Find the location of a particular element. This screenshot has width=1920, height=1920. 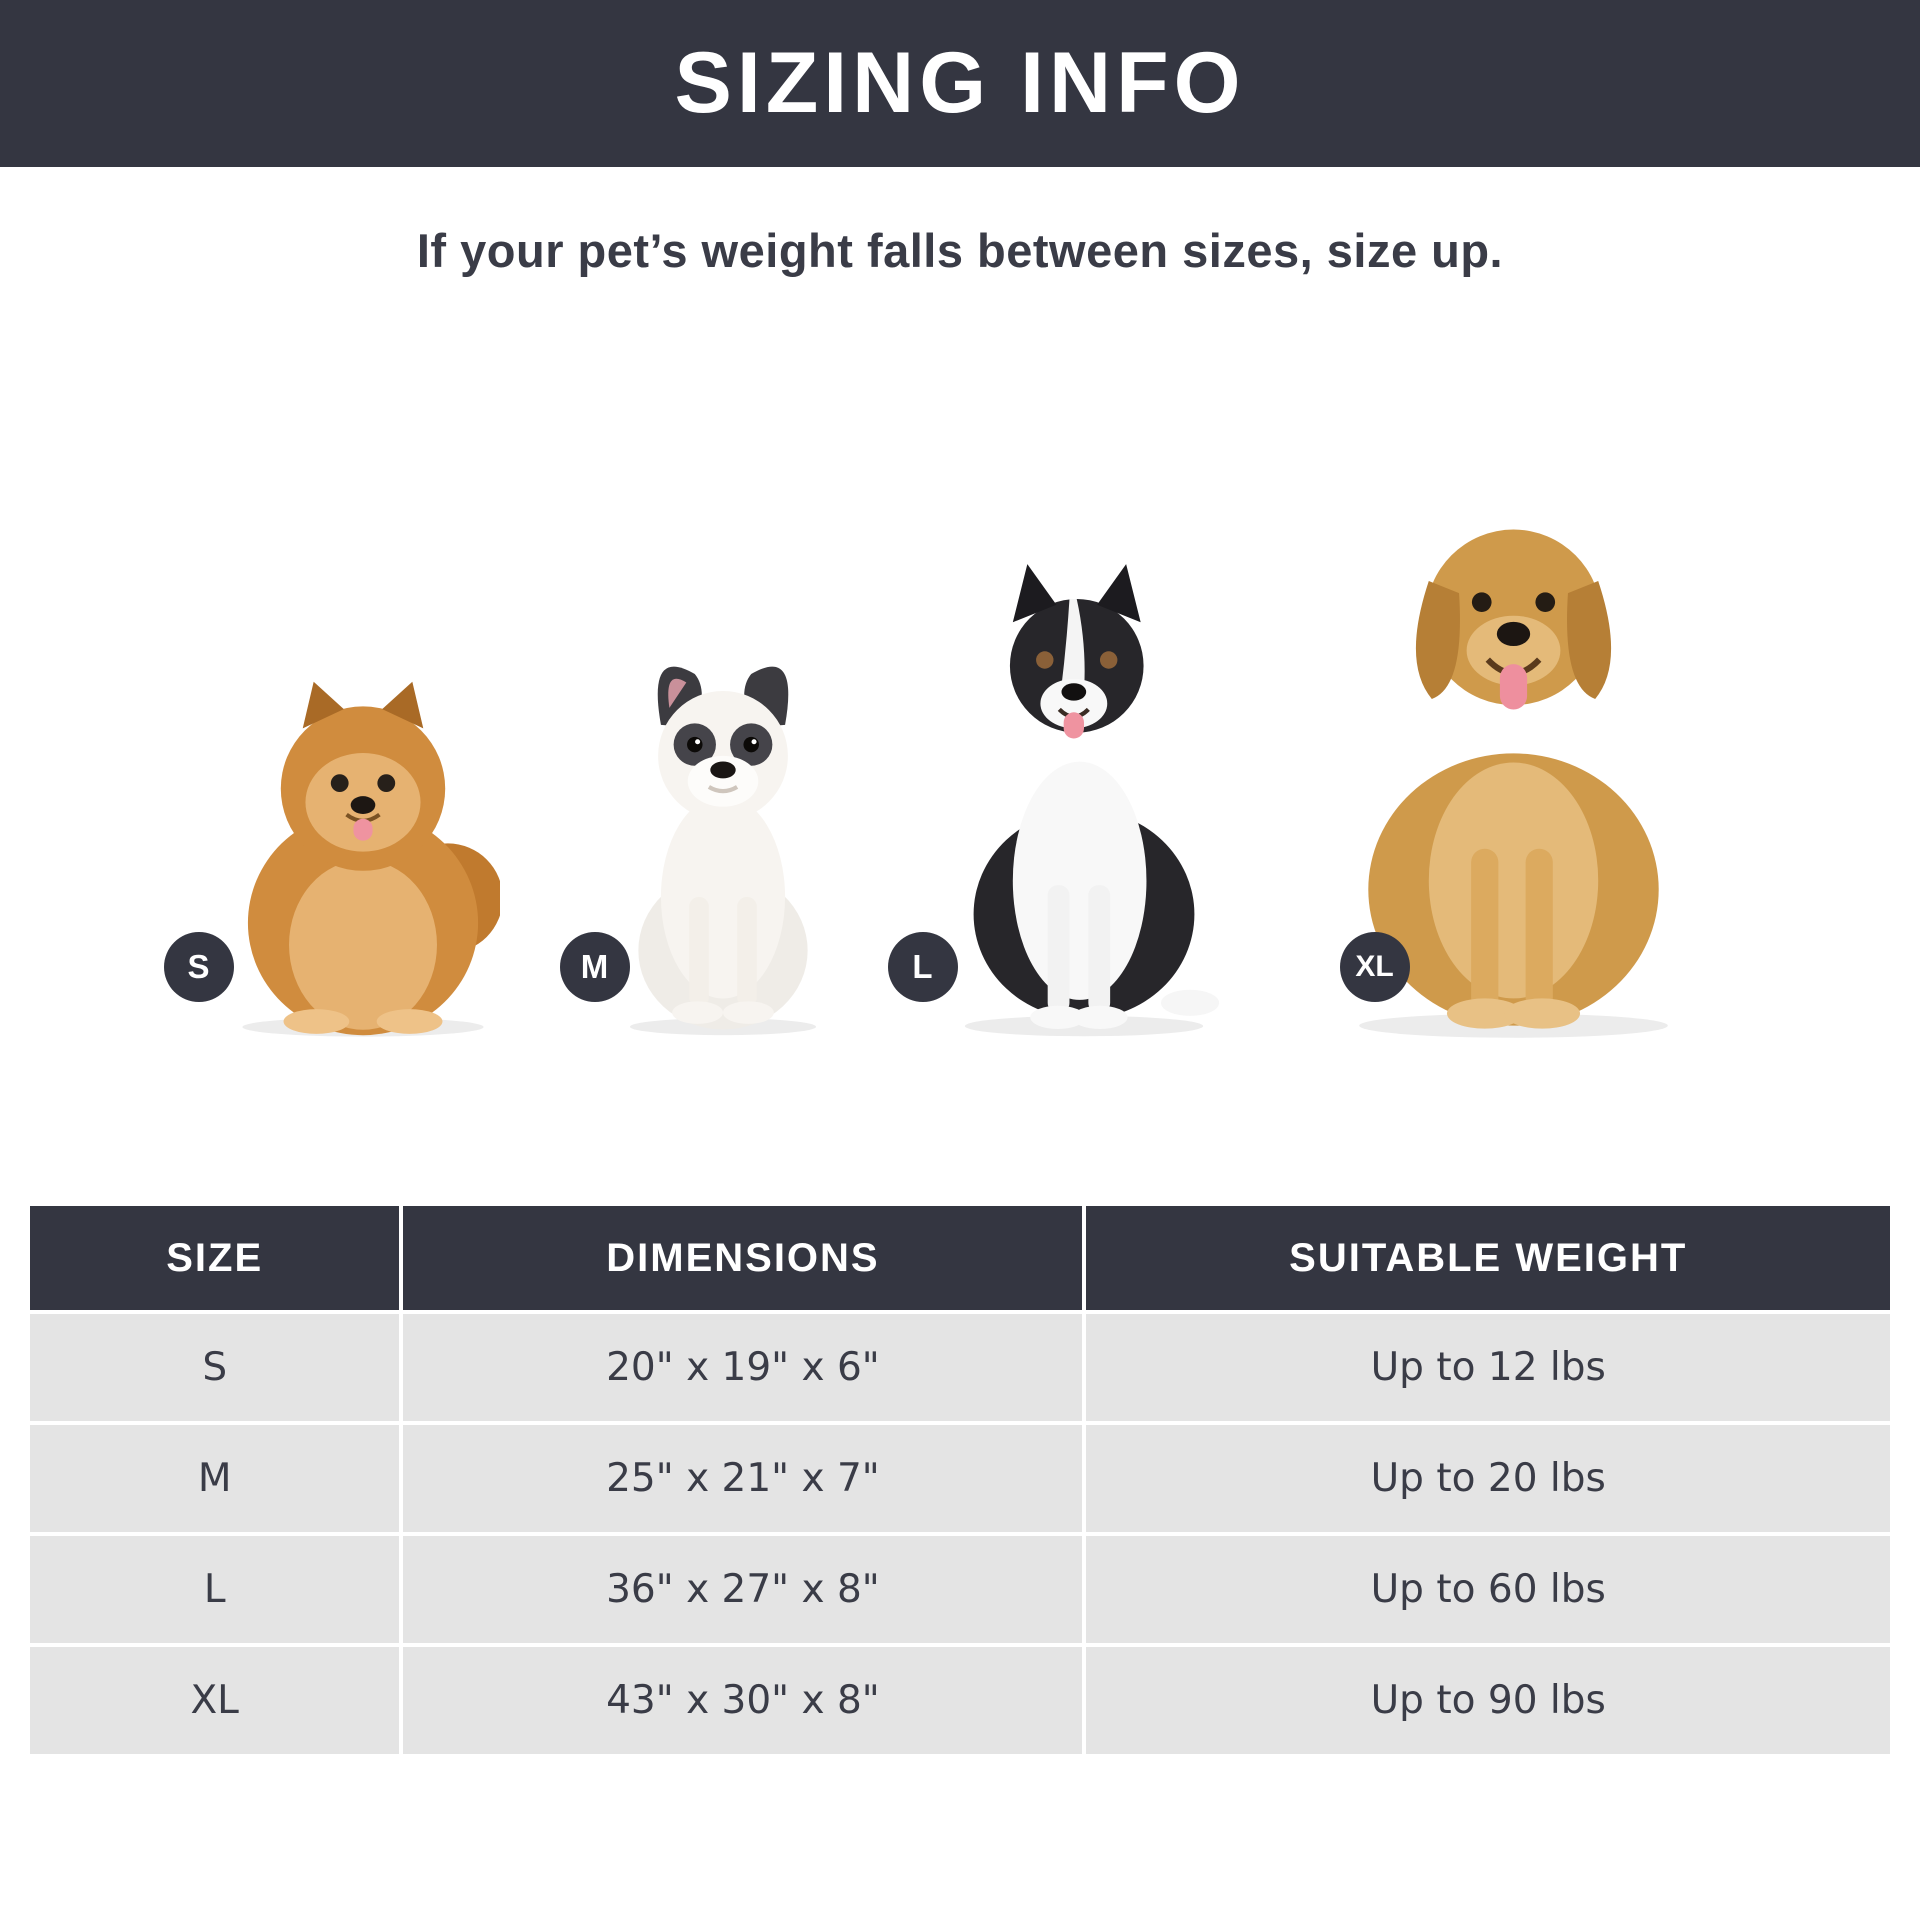

page-title: SIZING INFO is located at coordinates (960, 83).